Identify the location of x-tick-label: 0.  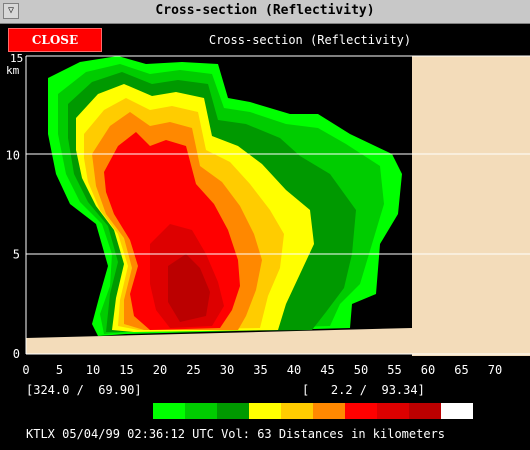
(25, 370).